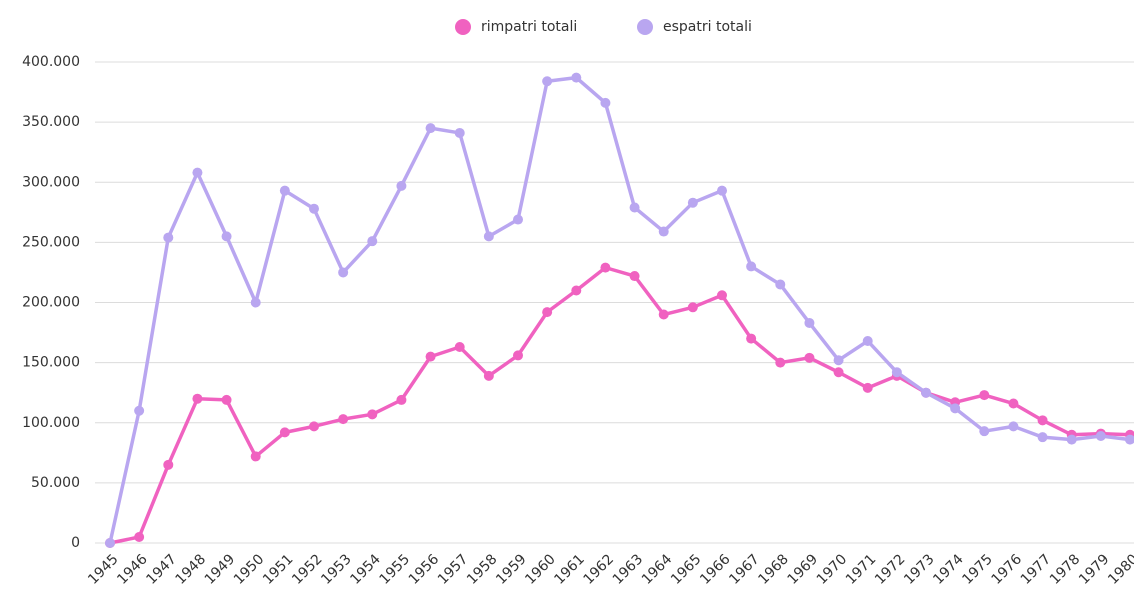  I want to click on x-tick-label: 1978, so click(1065, 569).